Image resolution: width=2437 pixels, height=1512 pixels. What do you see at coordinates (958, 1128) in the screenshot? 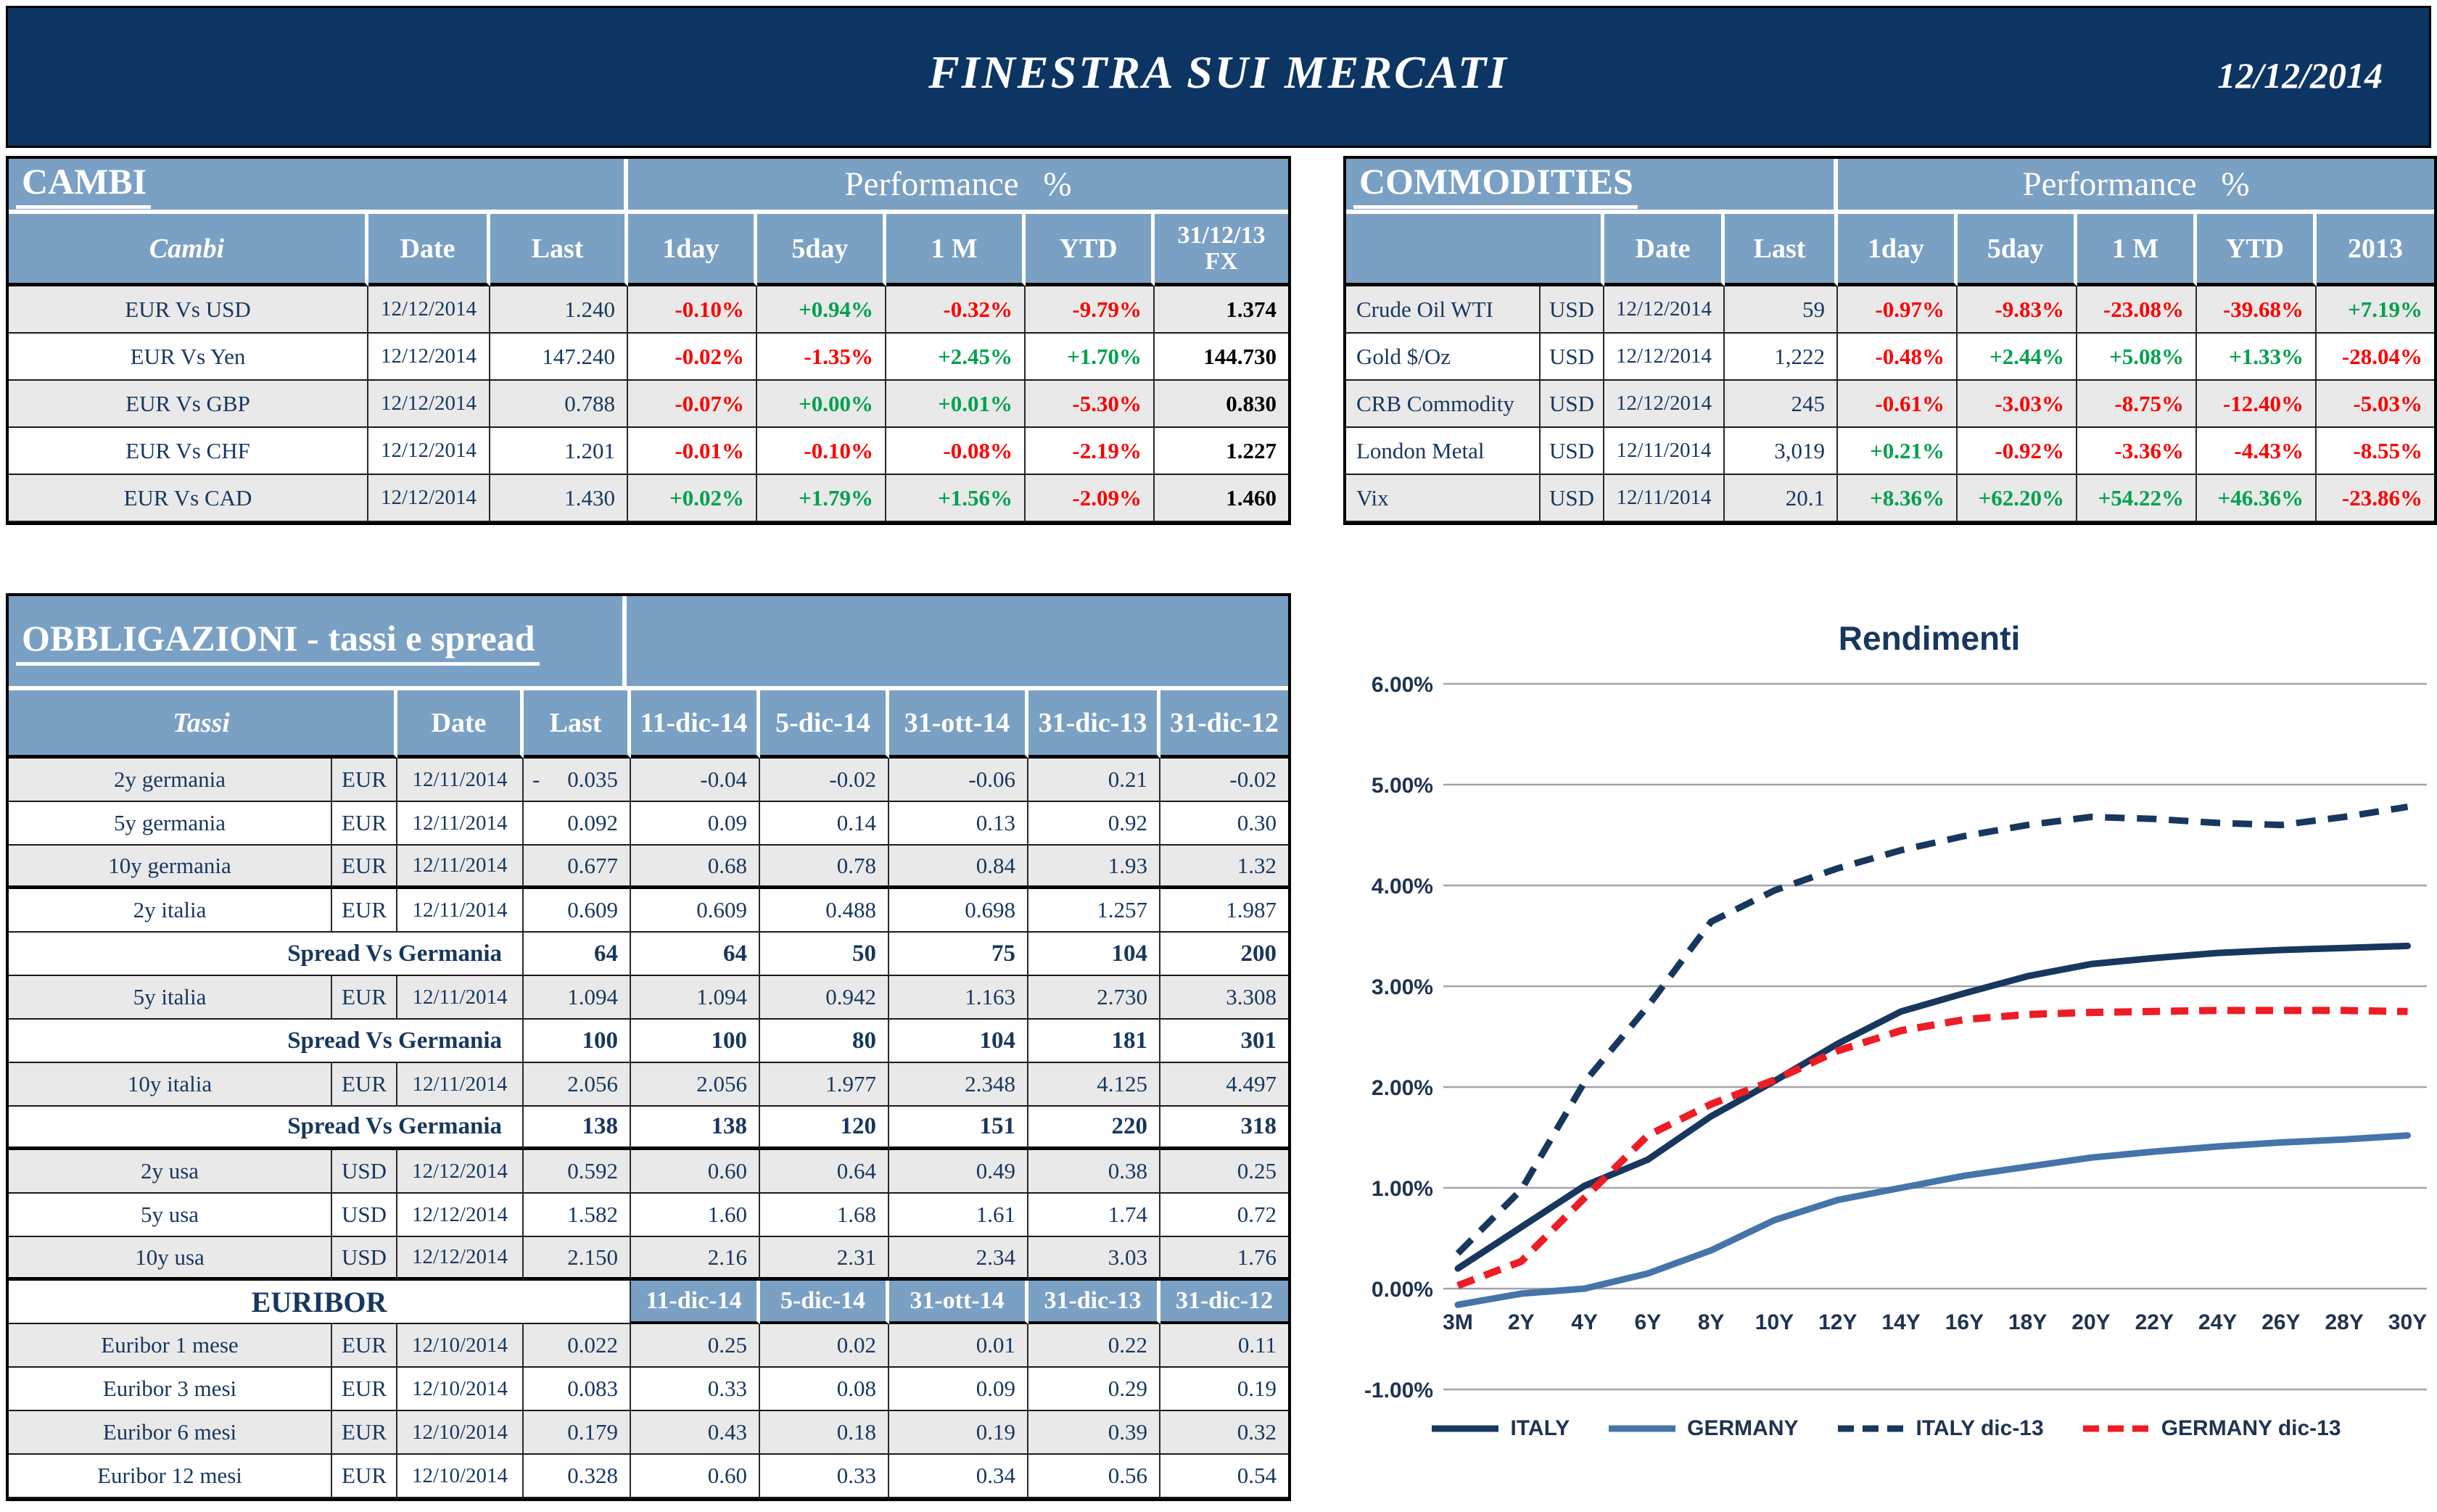
I see `cell-history-value: 151` at bounding box center [958, 1128].